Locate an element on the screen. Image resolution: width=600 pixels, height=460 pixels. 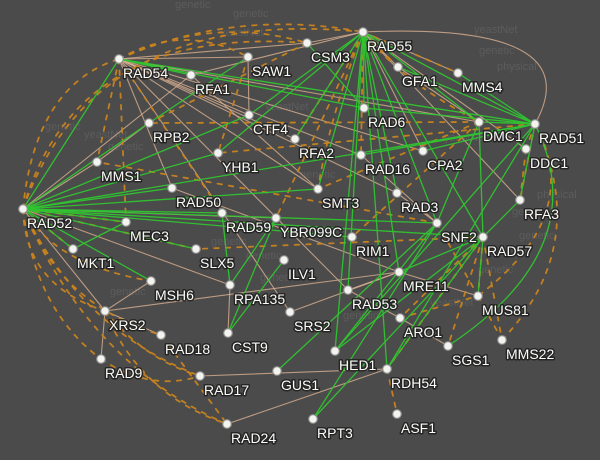
edge-RAD51-RAD16 is located at coordinates (448, 139).